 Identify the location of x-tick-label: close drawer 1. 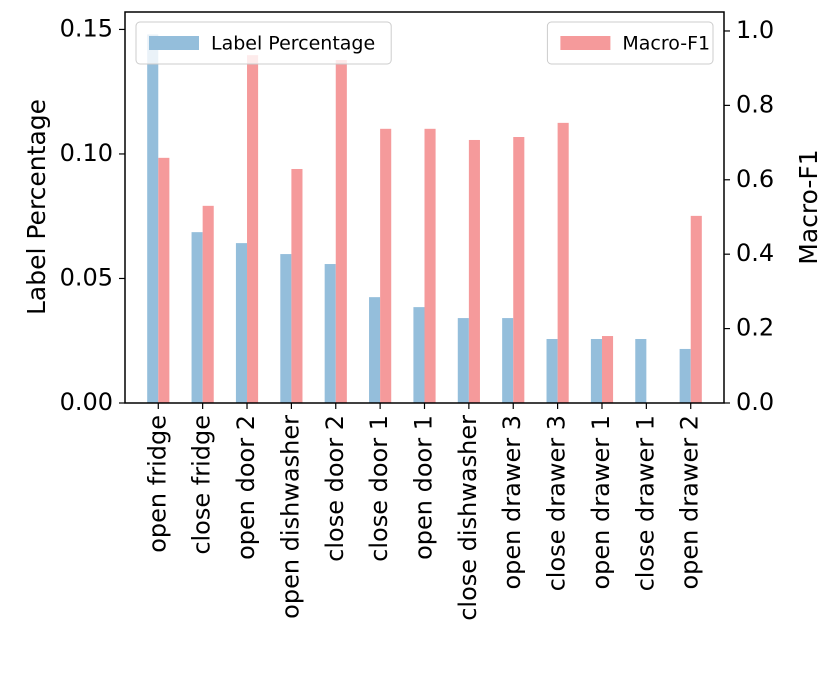
(645, 503).